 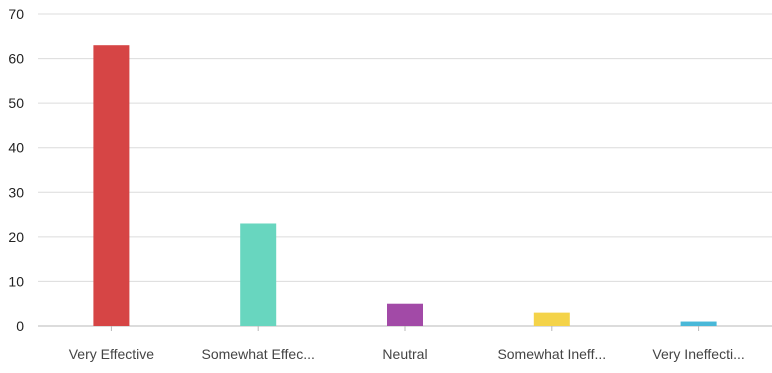 What do you see at coordinates (20, 326) in the screenshot?
I see `y-tick-label-0: 0` at bounding box center [20, 326].